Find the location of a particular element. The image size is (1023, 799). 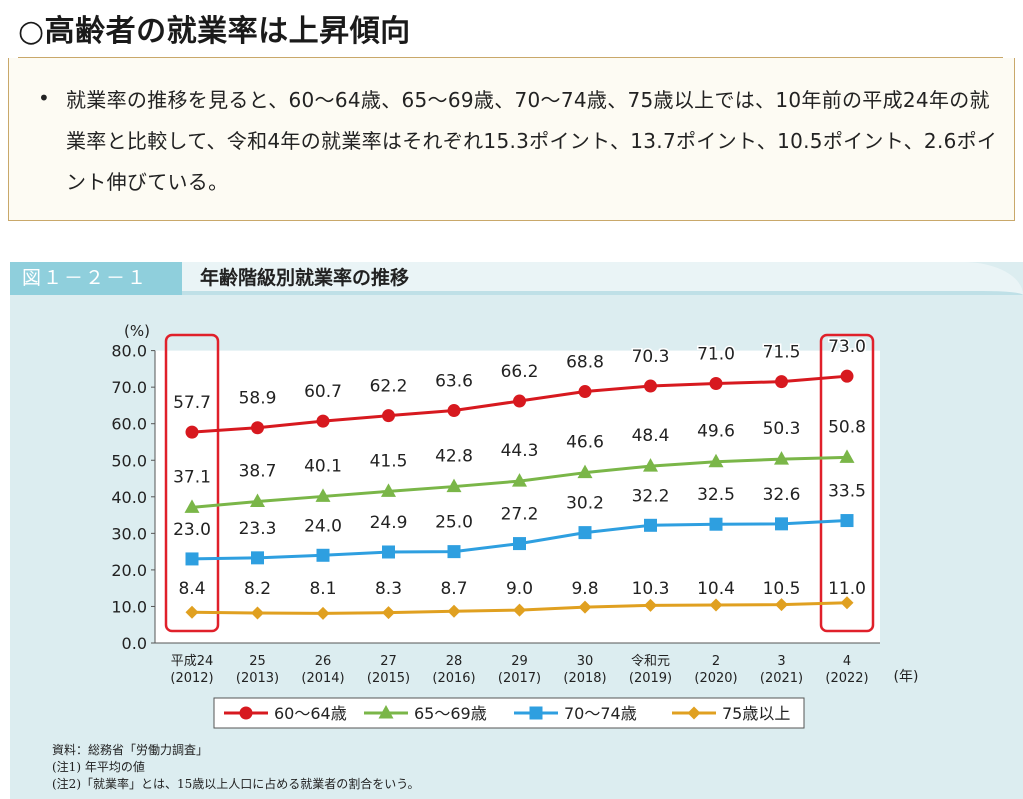

heading-divider is located at coordinates (510, 57).